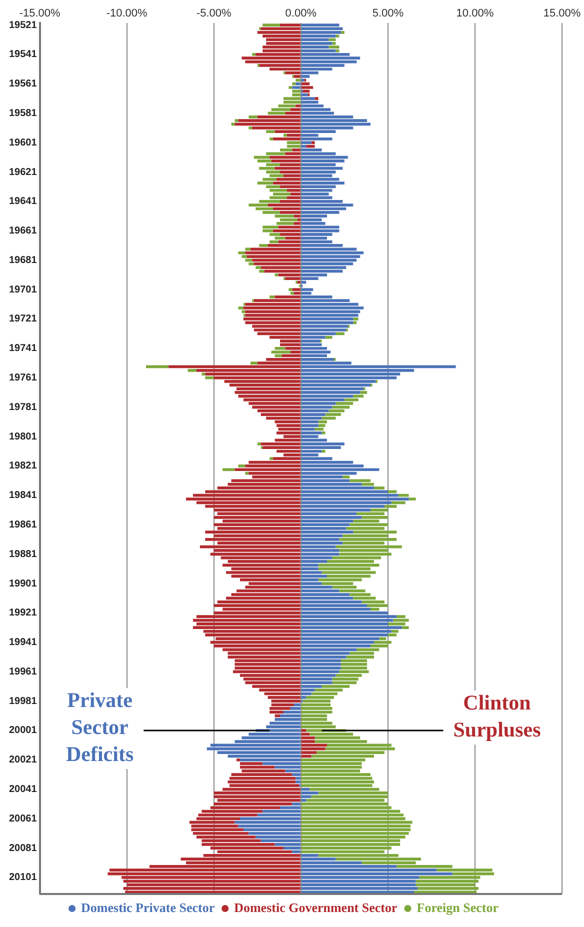 The image size is (584, 927). I want to click on y-tick-label: 19861, so click(23, 524).